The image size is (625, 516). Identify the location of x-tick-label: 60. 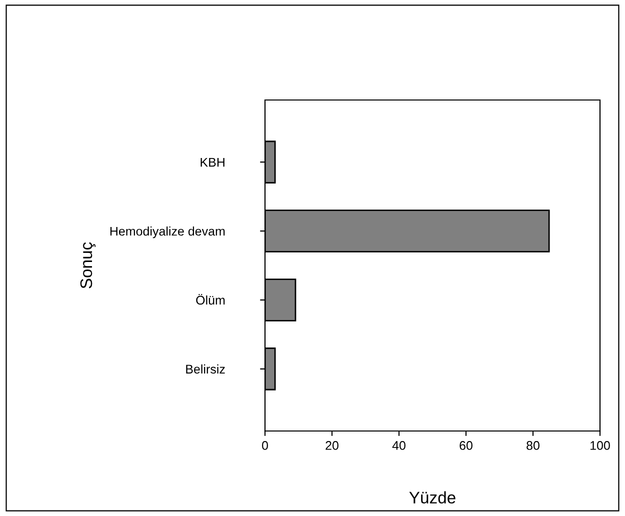
(466, 445).